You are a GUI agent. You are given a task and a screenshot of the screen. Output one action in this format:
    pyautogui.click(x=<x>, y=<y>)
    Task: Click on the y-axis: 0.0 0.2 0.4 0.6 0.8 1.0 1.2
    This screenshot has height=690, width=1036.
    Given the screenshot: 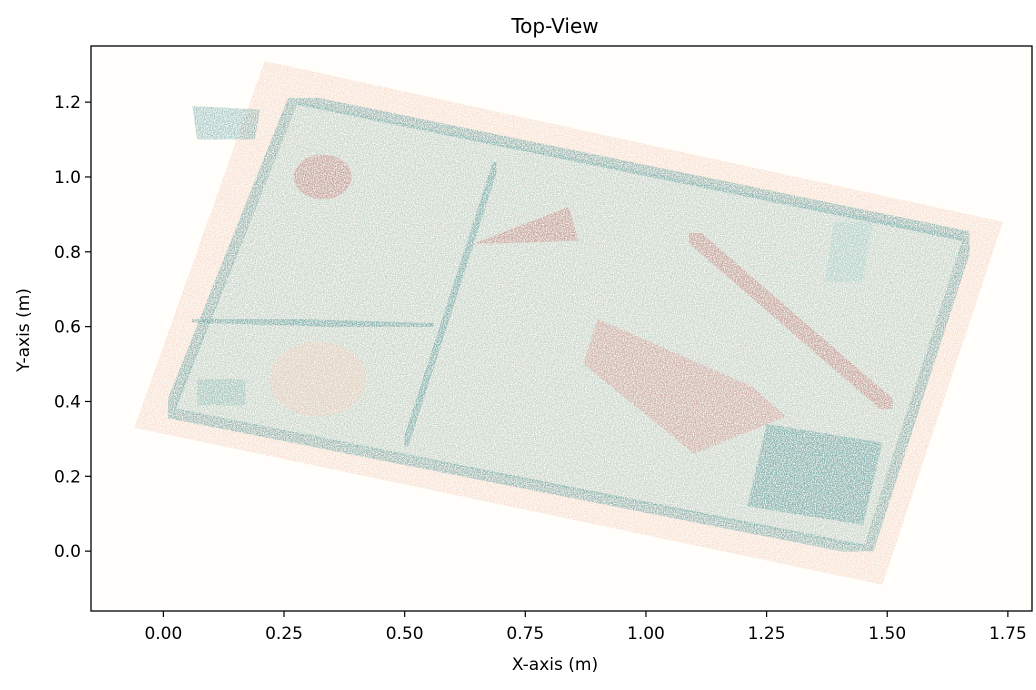 What is the action you would take?
    pyautogui.click(x=72, y=327)
    